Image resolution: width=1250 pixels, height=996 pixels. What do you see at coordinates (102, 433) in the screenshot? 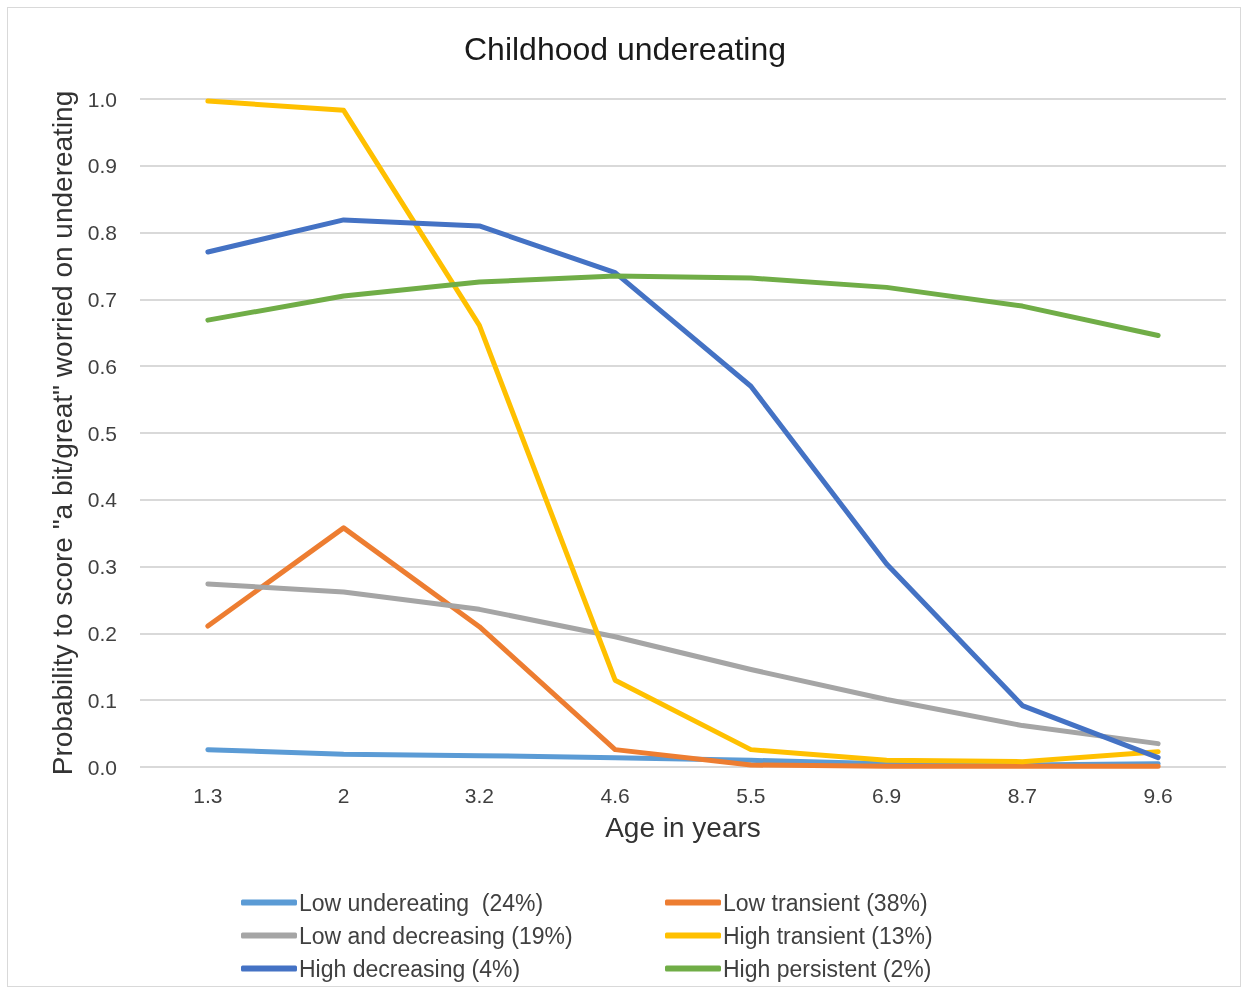
I see `y-tick-label: 0.5` at bounding box center [102, 433].